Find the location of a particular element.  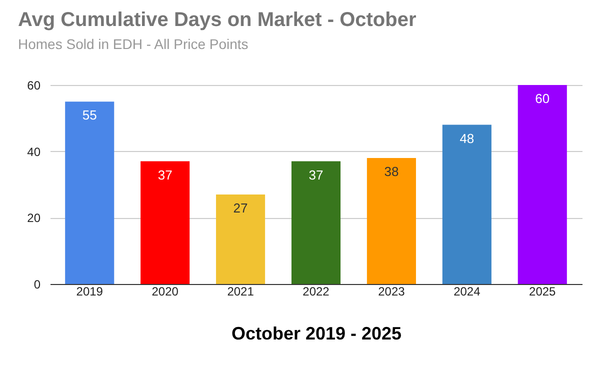

y-tick-label: 40 is located at coordinates (34, 151).